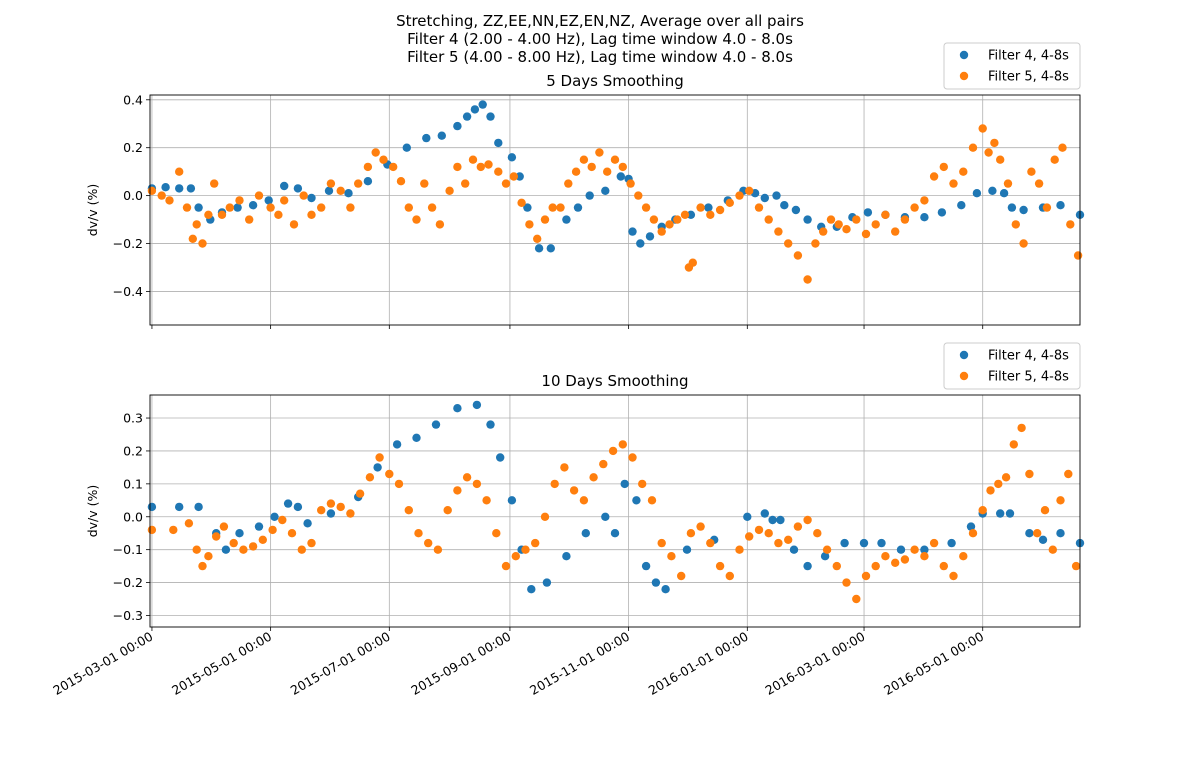  What do you see at coordinates (1012, 66) in the screenshot?
I see `legend: Filter 4, 4-8s Filter 5, 4-8s` at bounding box center [1012, 66].